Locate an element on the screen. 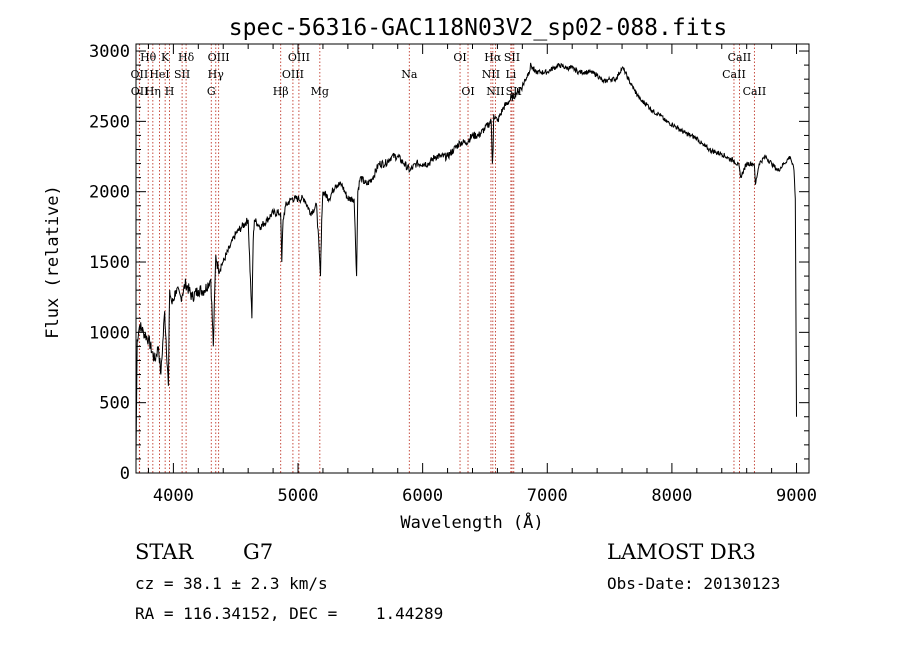  x-axis-label: Wavelength (Å) is located at coordinates (471, 522).